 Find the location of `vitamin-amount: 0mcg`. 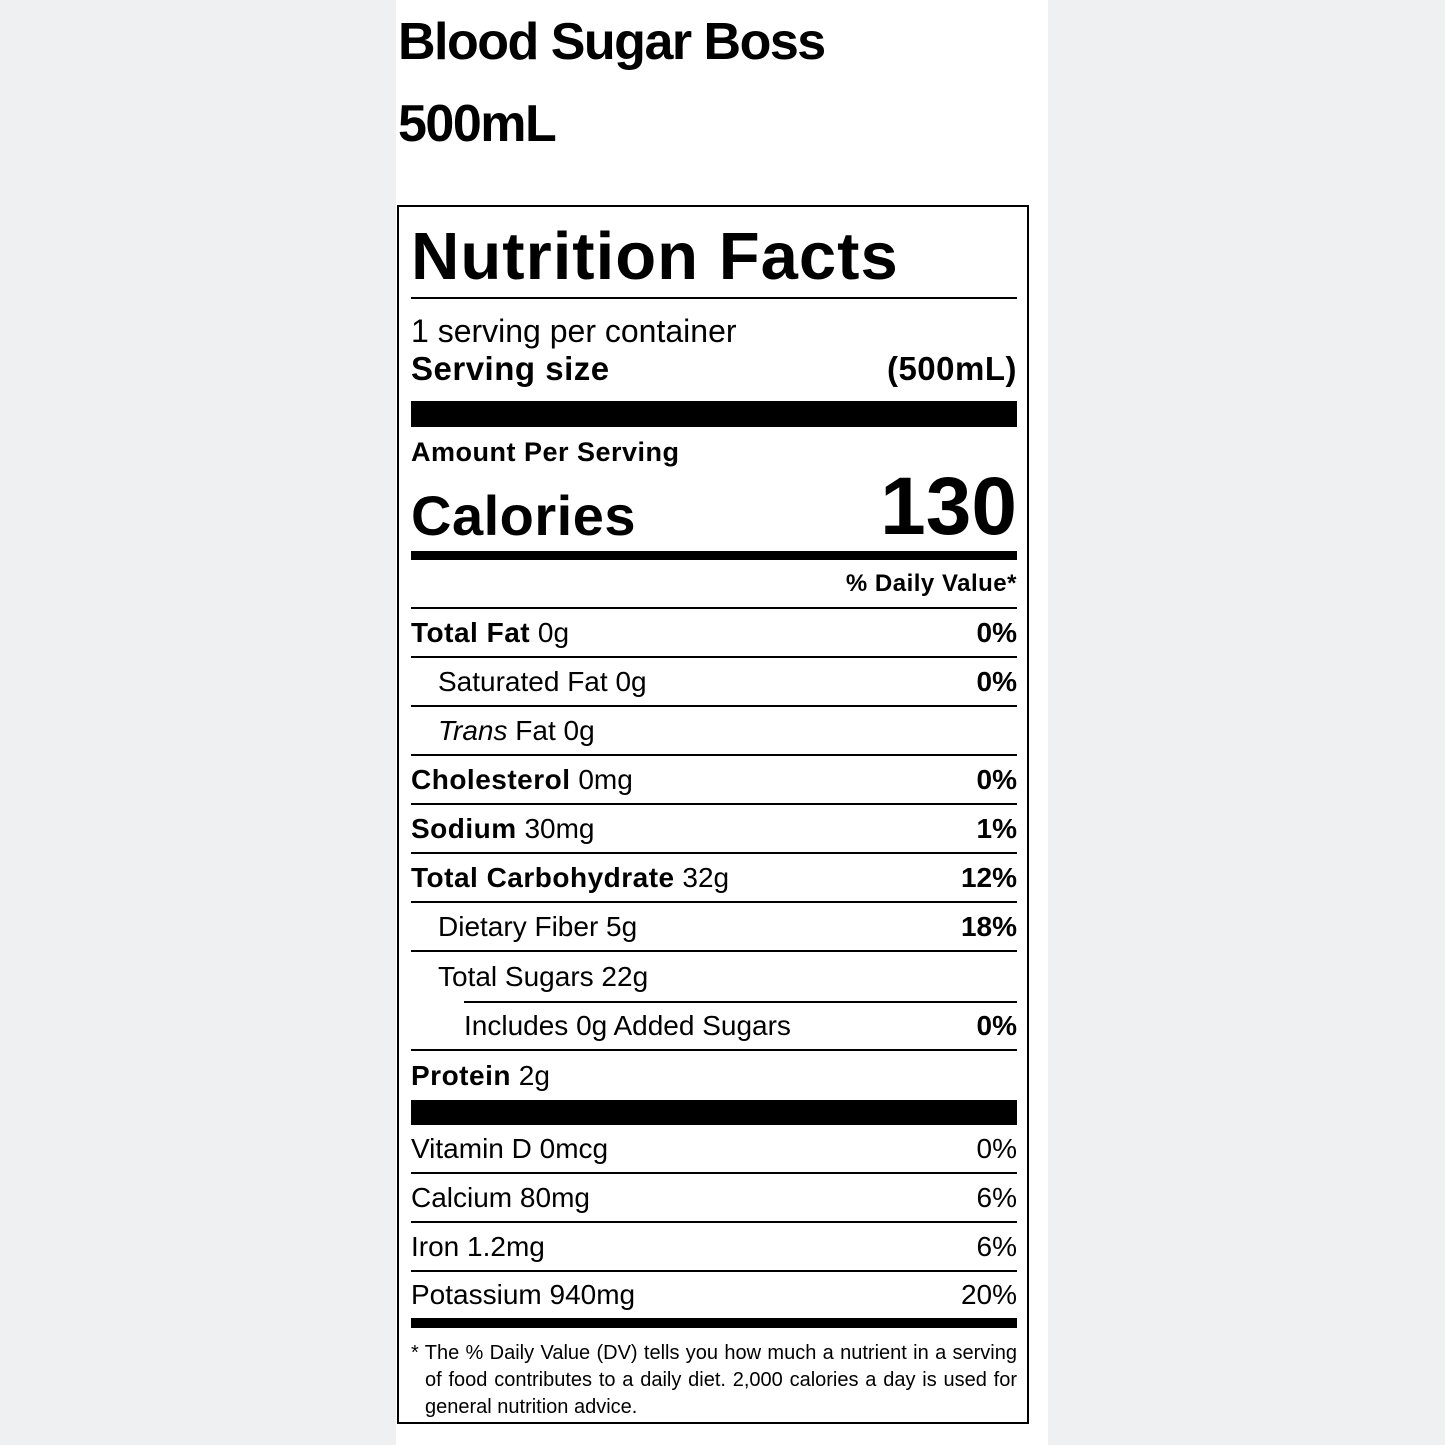

vitamin-amount: 0mcg is located at coordinates (574, 1148).